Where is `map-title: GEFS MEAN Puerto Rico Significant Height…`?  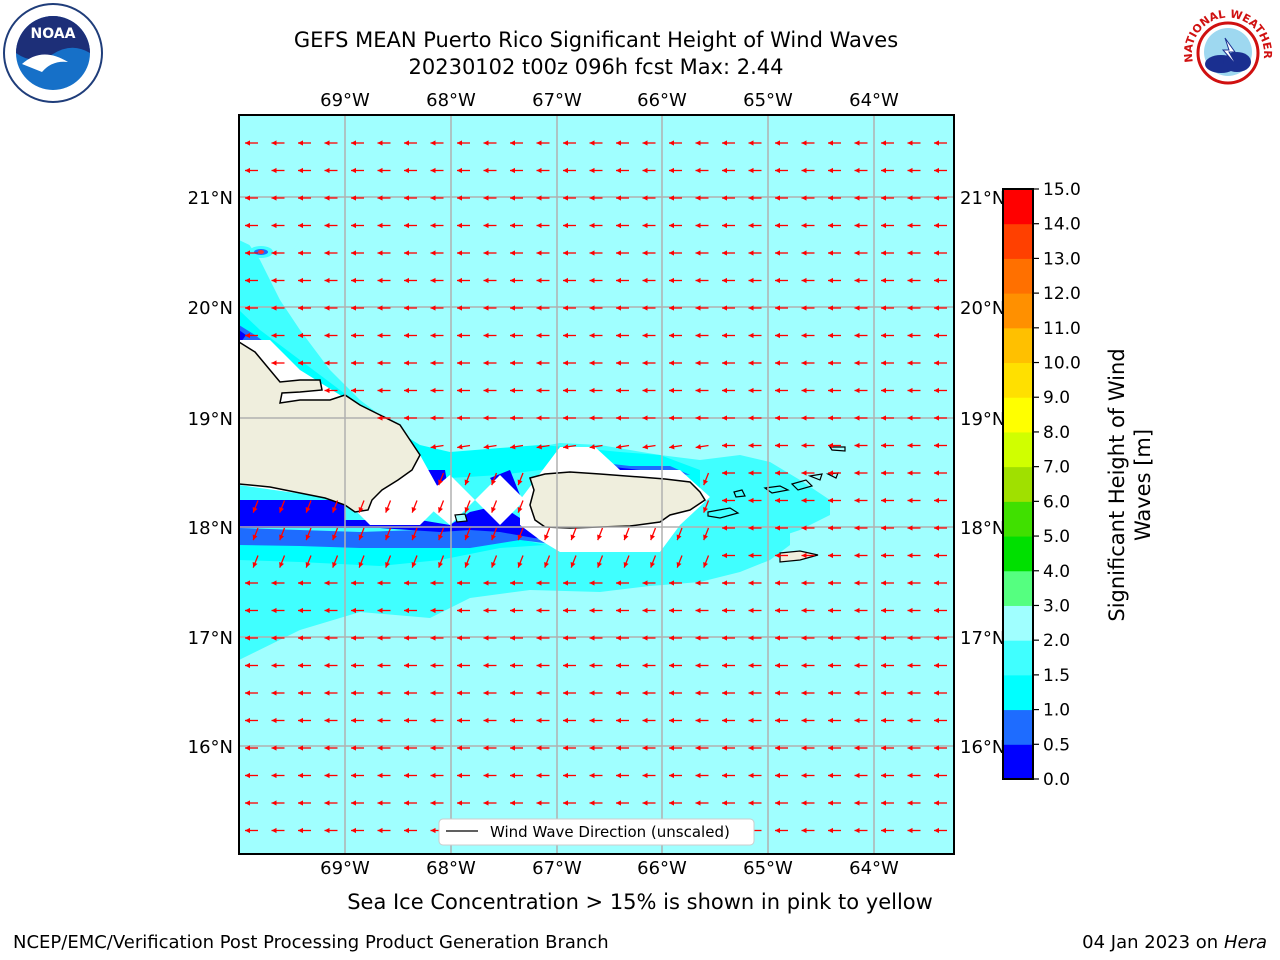
map-title: GEFS MEAN Puerto Rico Significant Height… is located at coordinates (596, 40).